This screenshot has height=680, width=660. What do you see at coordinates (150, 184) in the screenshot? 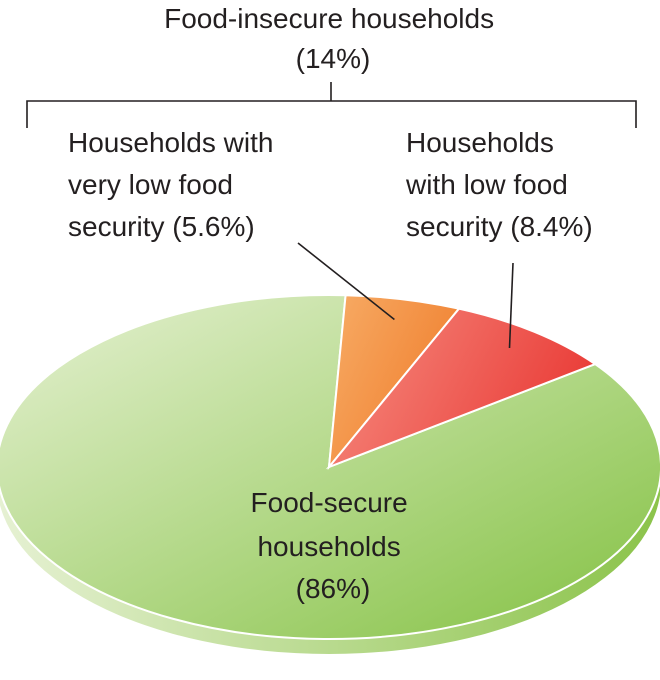
I see `label-line: very low food` at bounding box center [150, 184].